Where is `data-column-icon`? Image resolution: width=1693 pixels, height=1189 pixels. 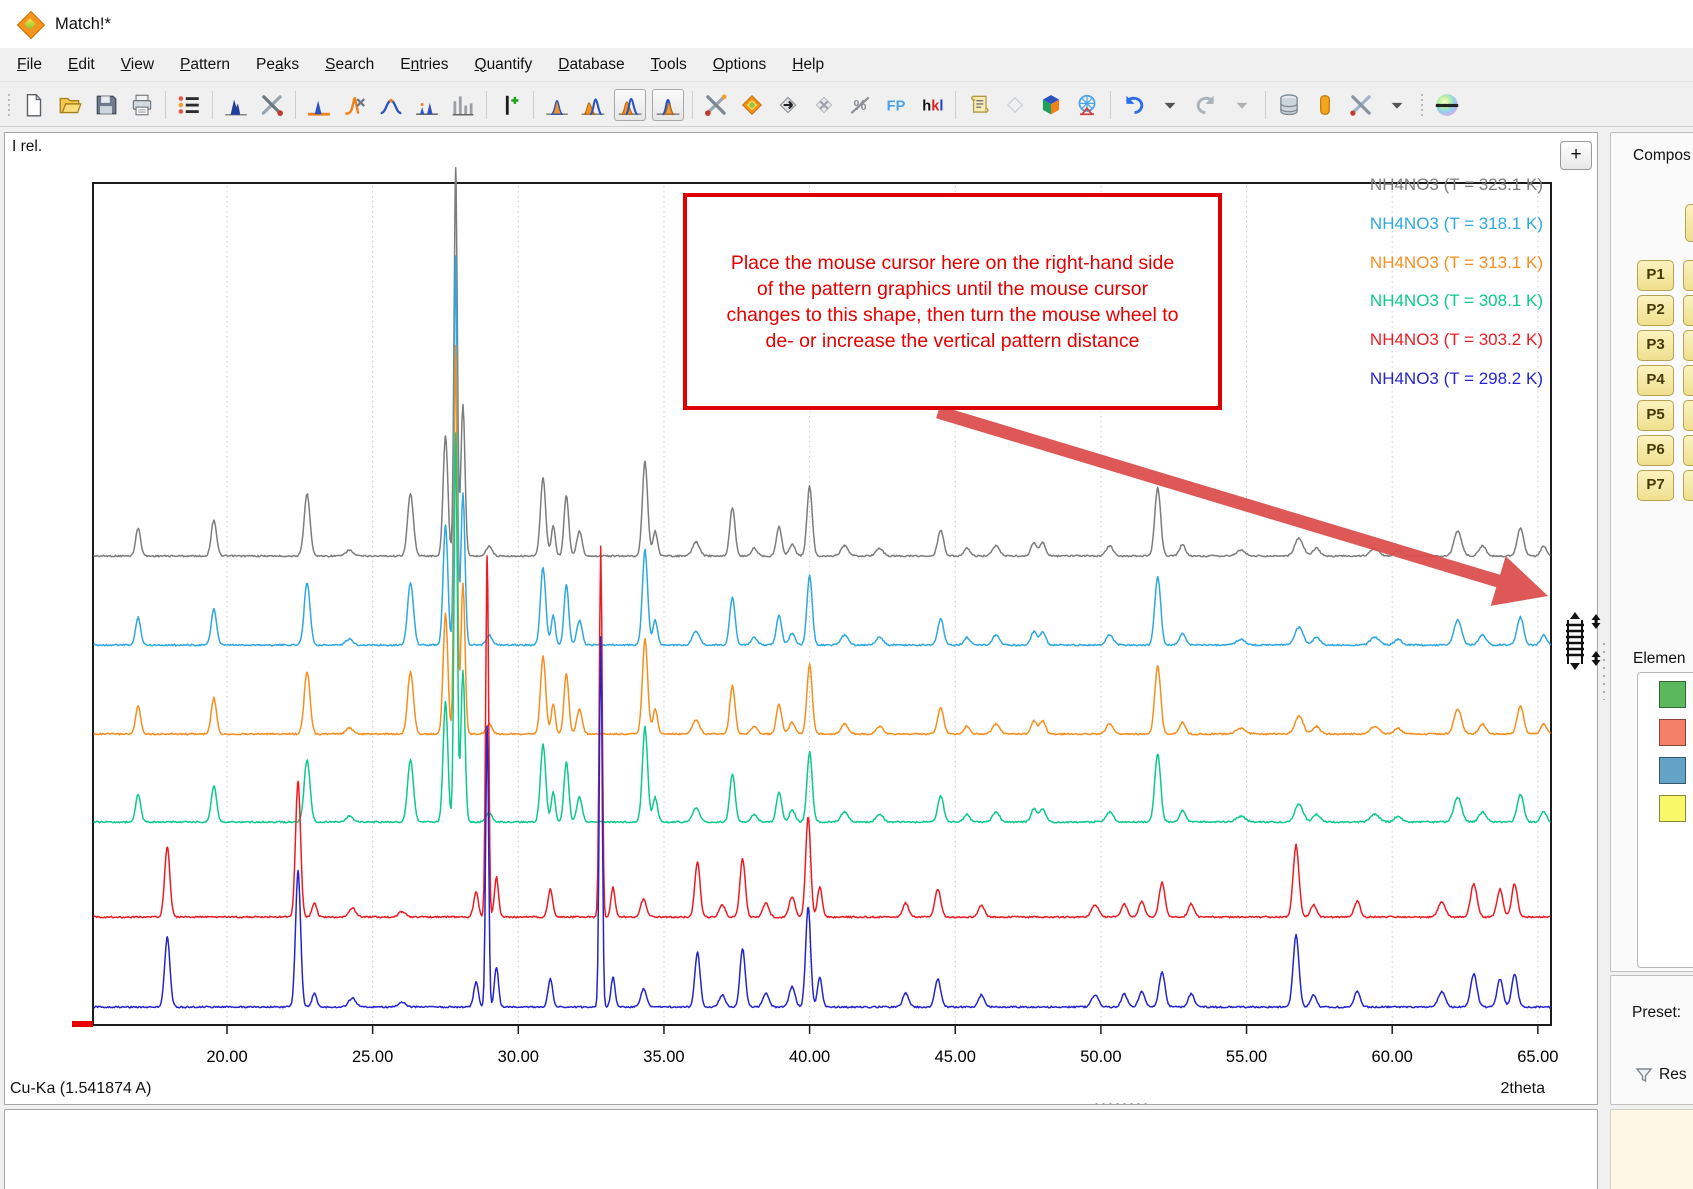
data-column-icon is located at coordinates (1325, 105).